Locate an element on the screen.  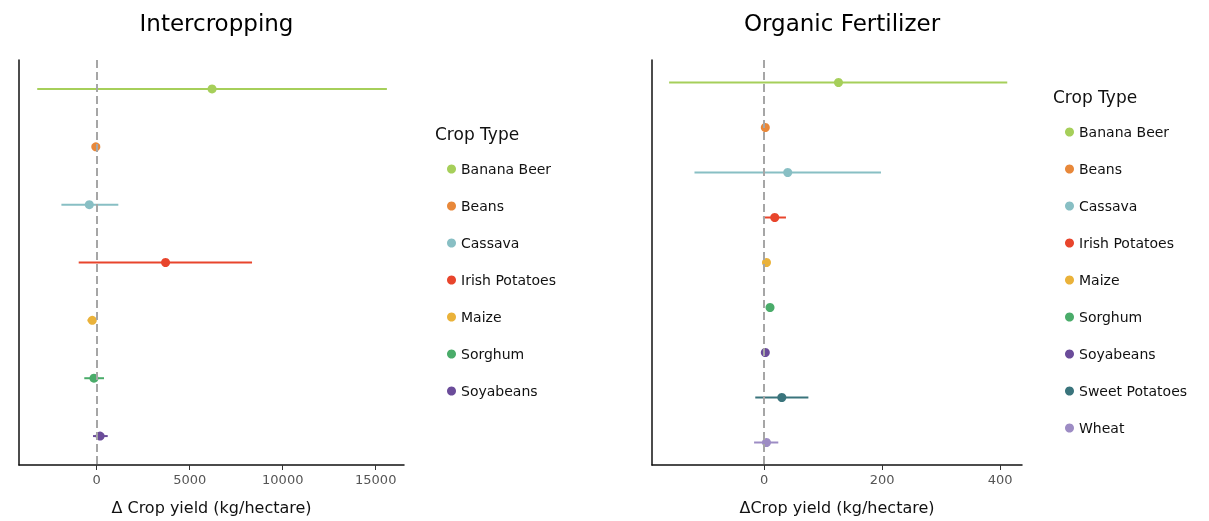
x-tick-label: 15000 is located at coordinates (376, 479).